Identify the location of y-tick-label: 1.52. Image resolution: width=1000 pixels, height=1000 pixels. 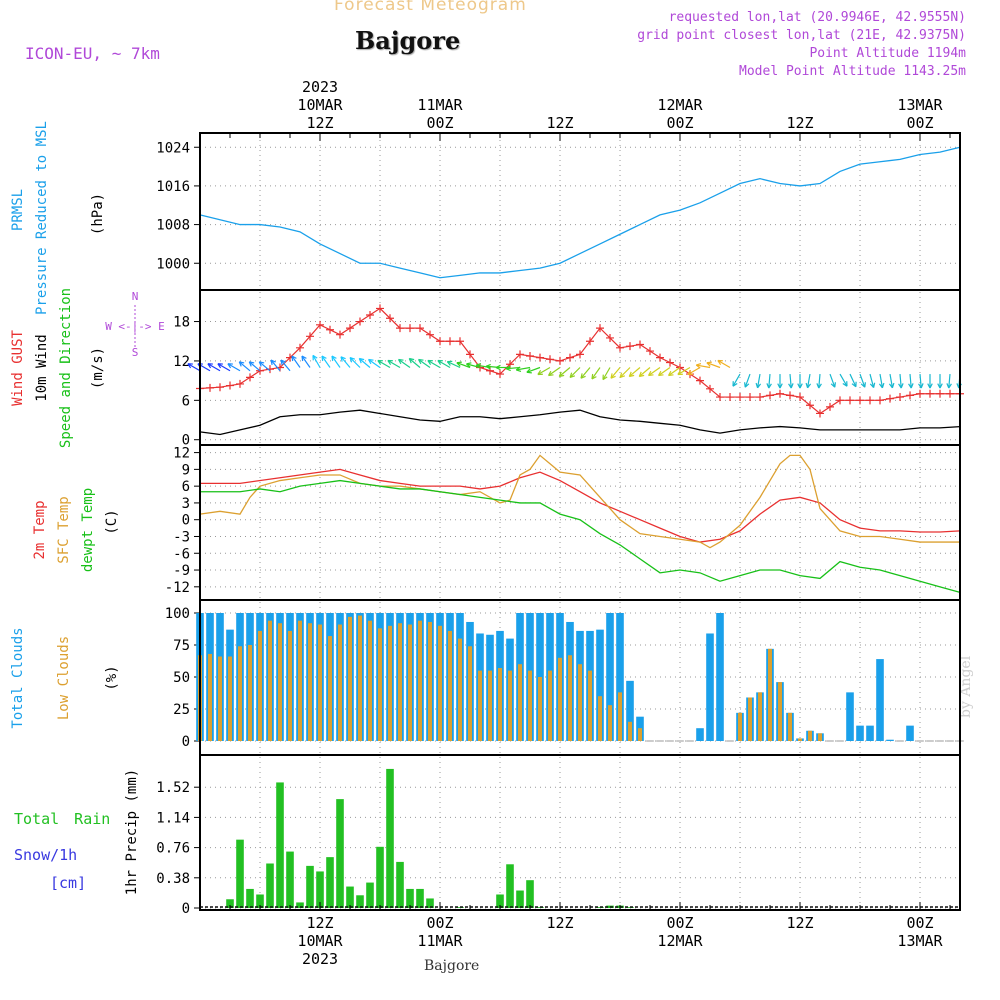
(173, 788).